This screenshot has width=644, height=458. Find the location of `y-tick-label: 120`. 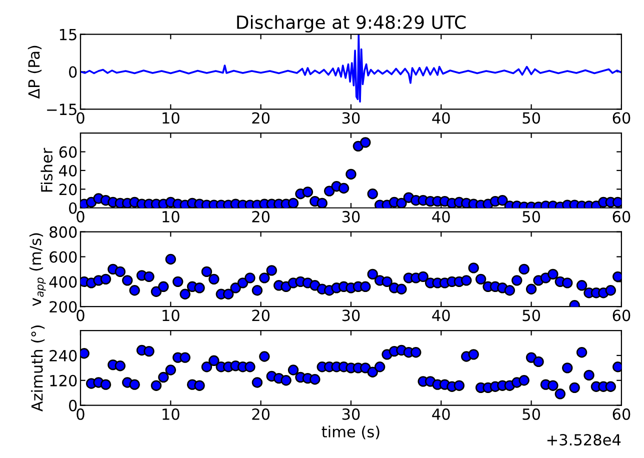

y-tick-label: 120 is located at coordinates (63, 380).